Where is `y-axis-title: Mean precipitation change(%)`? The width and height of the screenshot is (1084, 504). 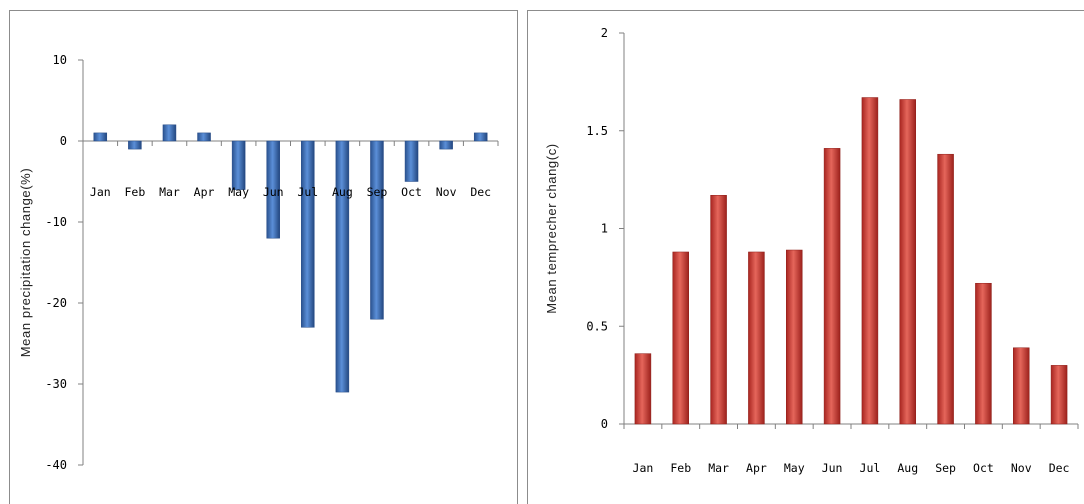
y-axis-title: Mean precipitation change(%) is located at coordinates (25, 263).